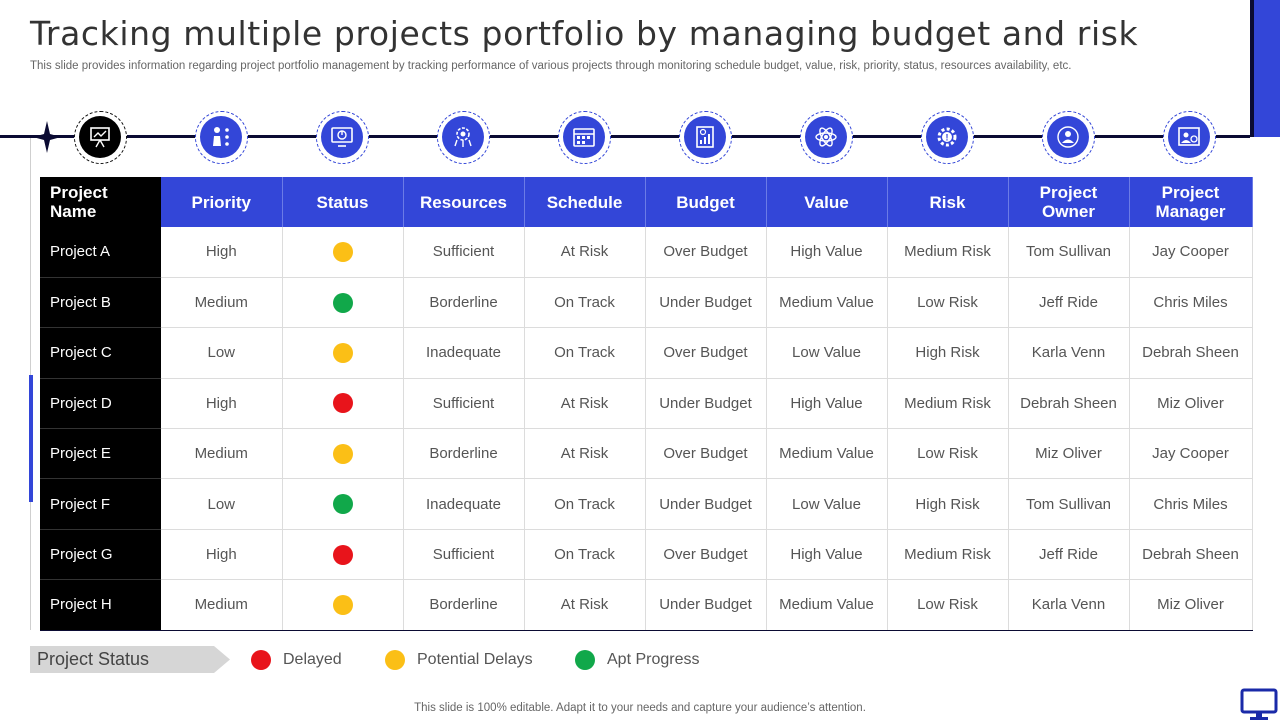  I want to click on schedule-calendar-icon, so click(584, 137).